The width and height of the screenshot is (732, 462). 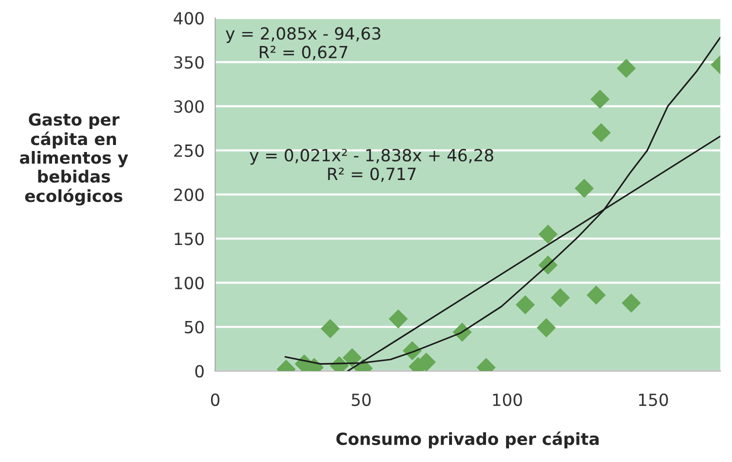 What do you see at coordinates (189, 62) in the screenshot?
I see `y-tick-label: 350` at bounding box center [189, 62].